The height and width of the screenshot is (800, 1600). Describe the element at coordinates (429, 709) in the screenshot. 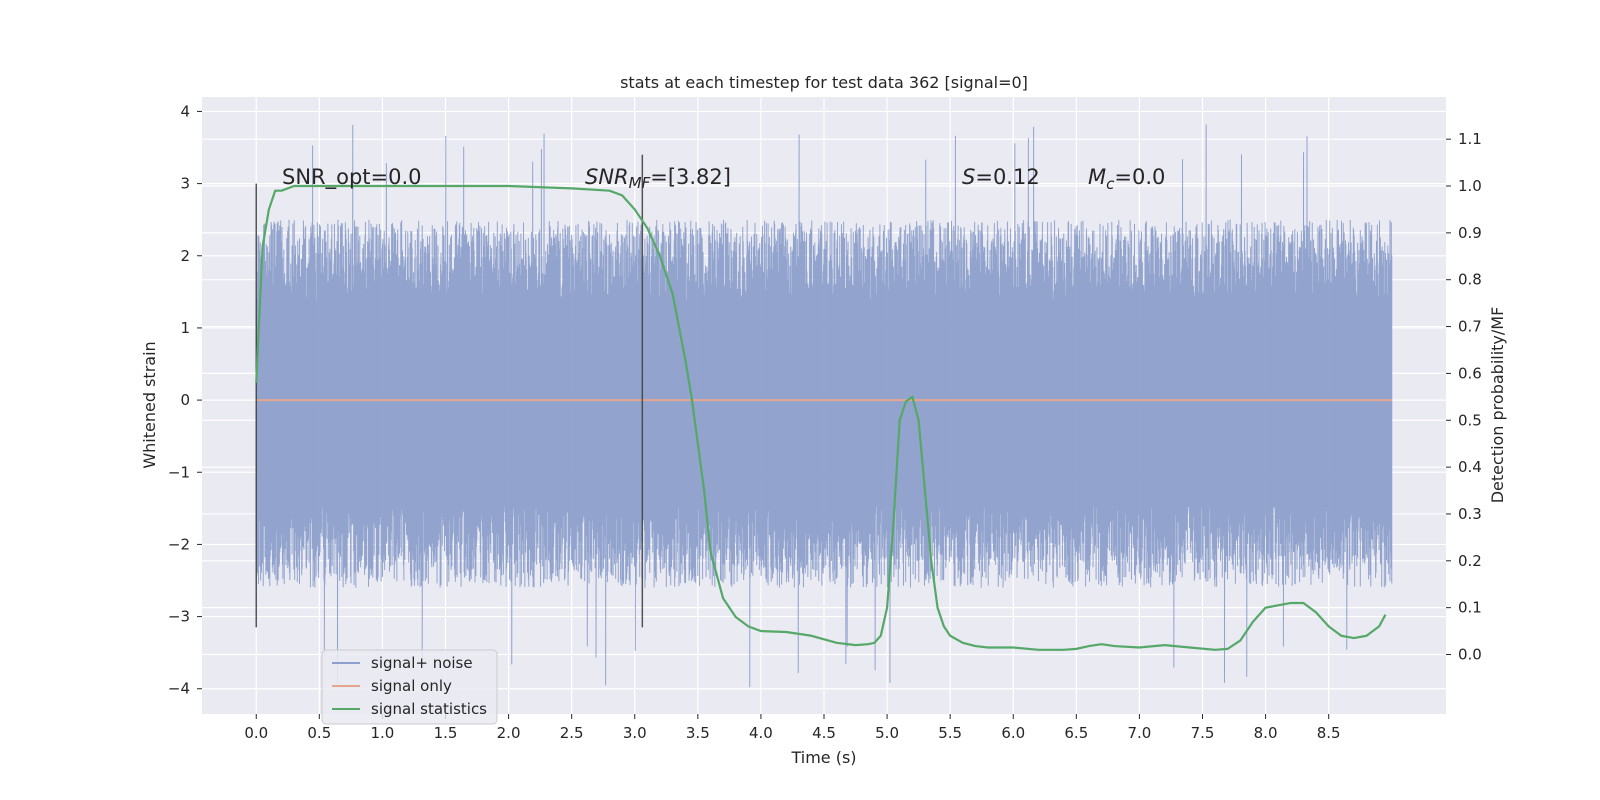

I see `legend-label-signal-statistics: signal statistics` at that location.